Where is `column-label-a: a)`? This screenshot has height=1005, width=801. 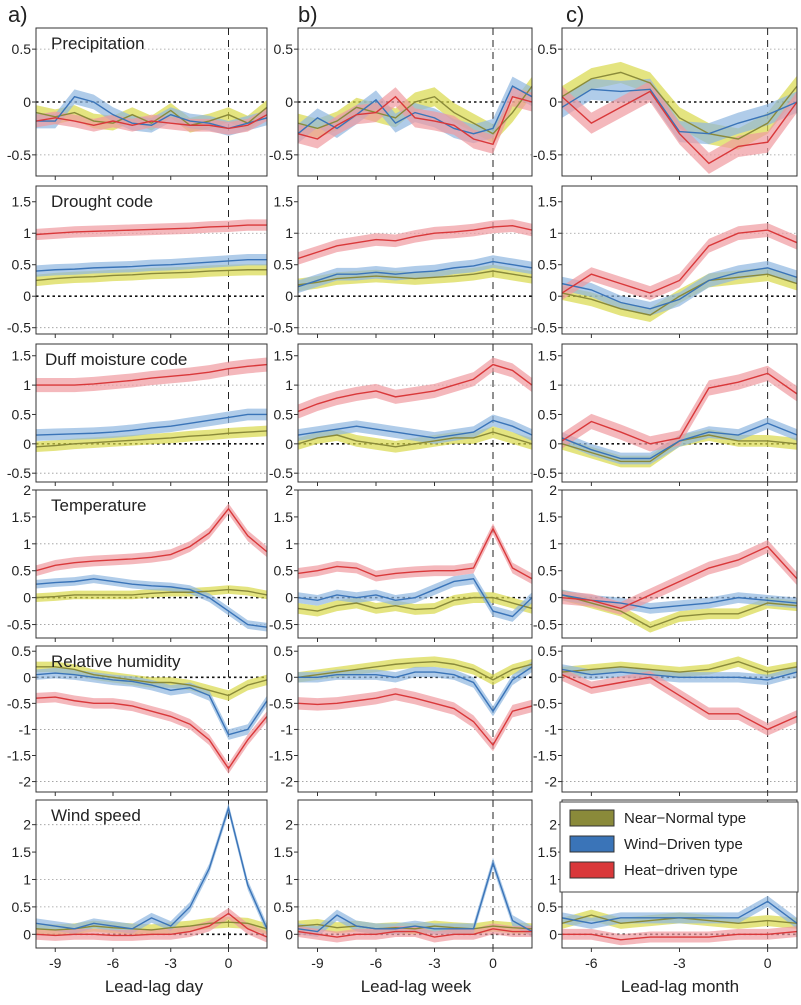
column-label-a: a) is located at coordinates (18, 14).